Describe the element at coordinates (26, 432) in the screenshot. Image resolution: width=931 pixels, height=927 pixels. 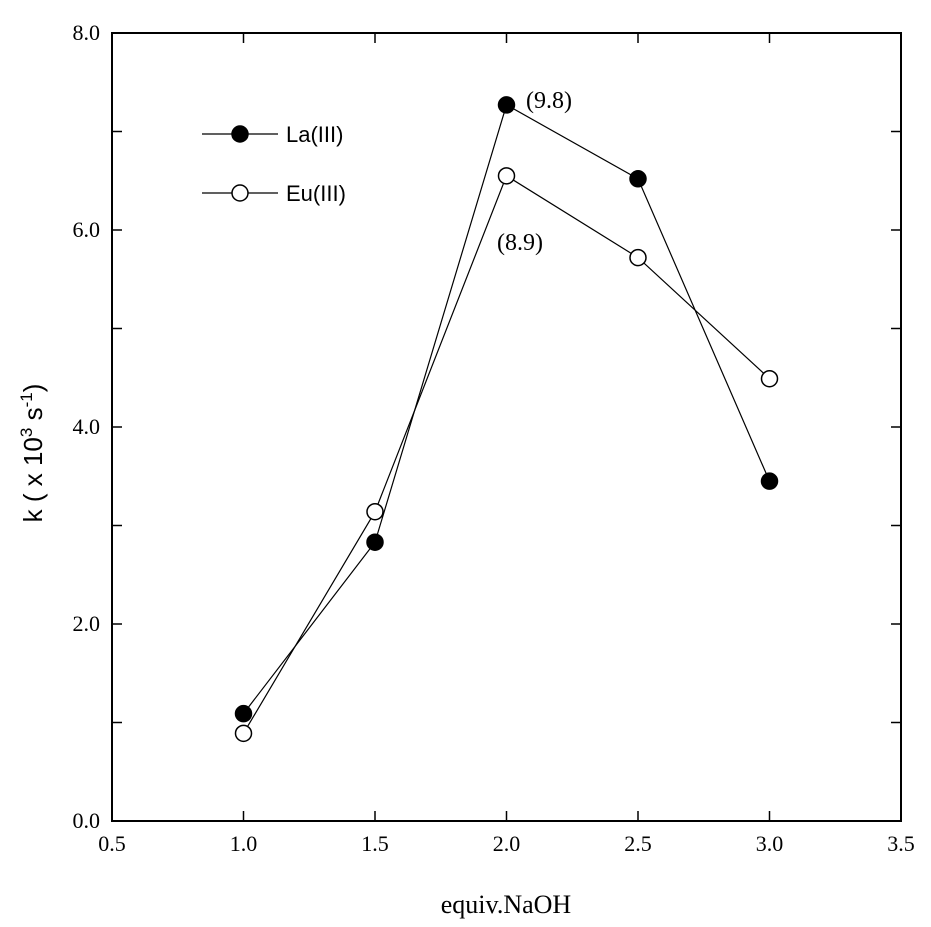
I see `y-axis-title-exp: 3` at that location.